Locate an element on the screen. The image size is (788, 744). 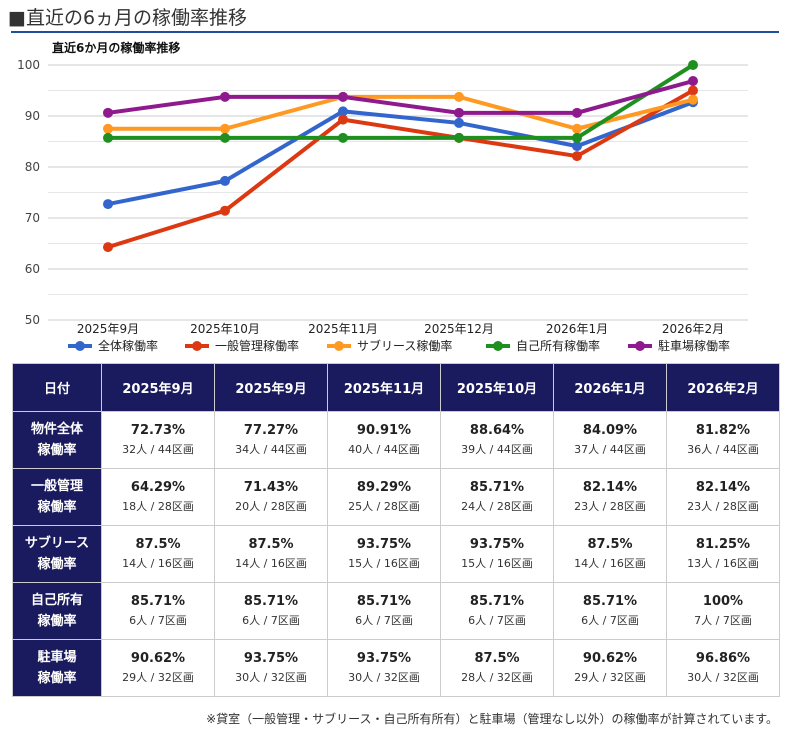
rate-value: 71.43% is located at coordinates (271, 487).